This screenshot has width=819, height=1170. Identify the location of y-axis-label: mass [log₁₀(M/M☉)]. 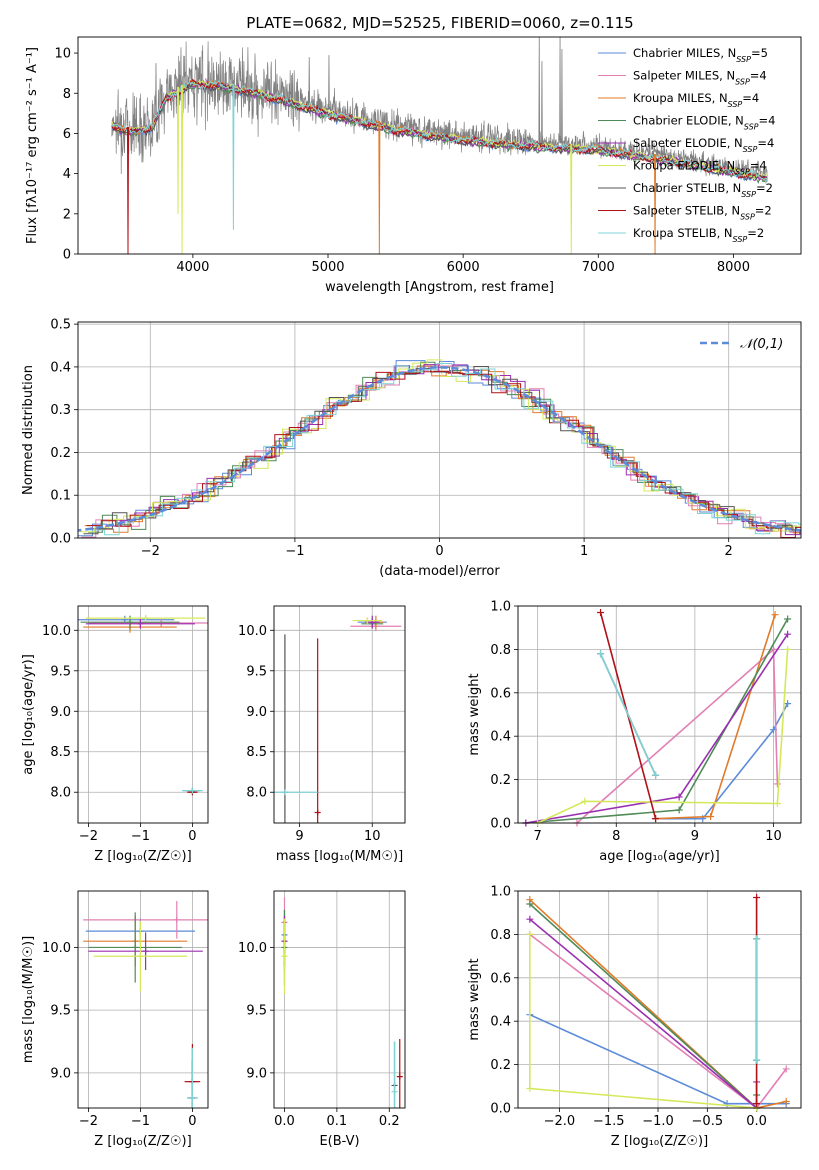
(28, 999).